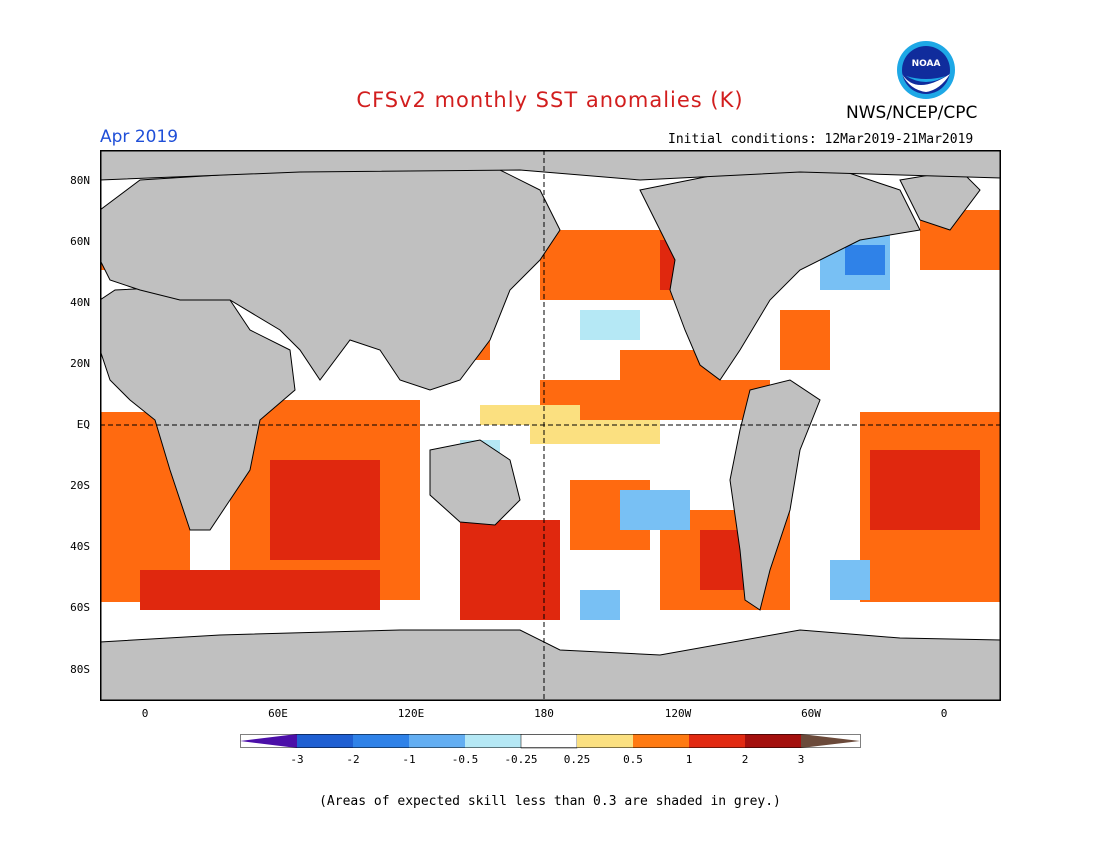  Describe the element at coordinates (780, 275) in the screenshot. I see `north-america-land` at that location.